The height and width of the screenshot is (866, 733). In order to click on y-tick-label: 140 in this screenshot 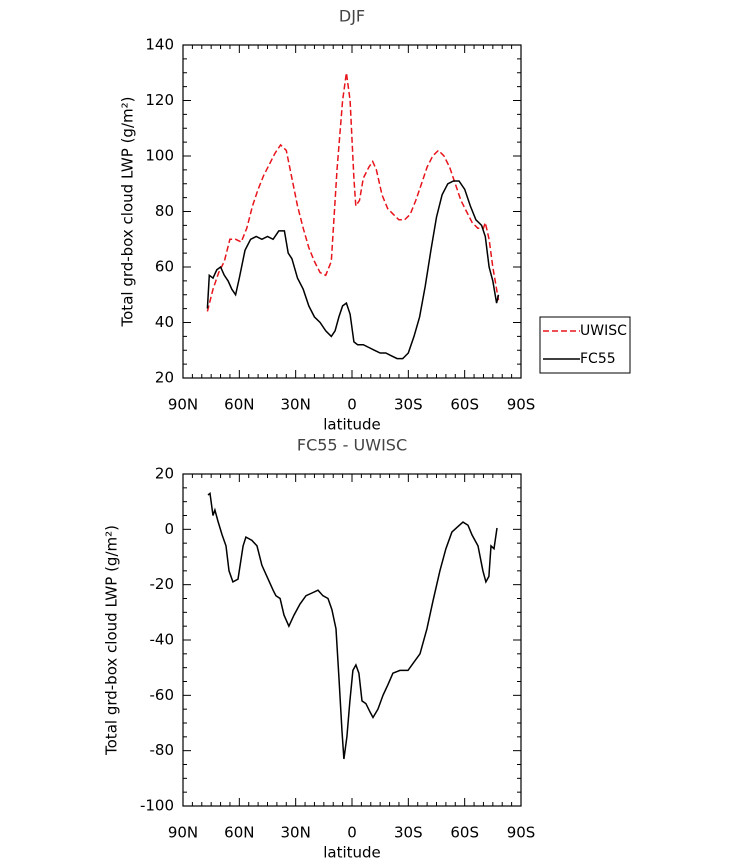, I will do `click(159, 45)`.